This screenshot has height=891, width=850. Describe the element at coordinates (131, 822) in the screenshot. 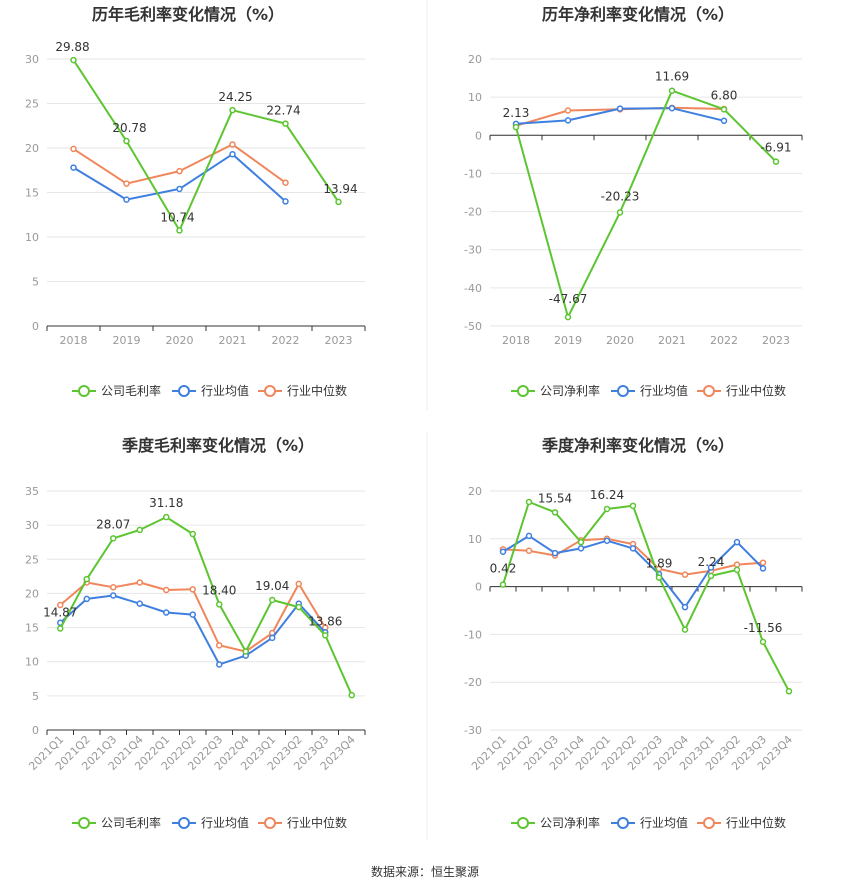

I see `legend-label: 公司毛利率` at that location.